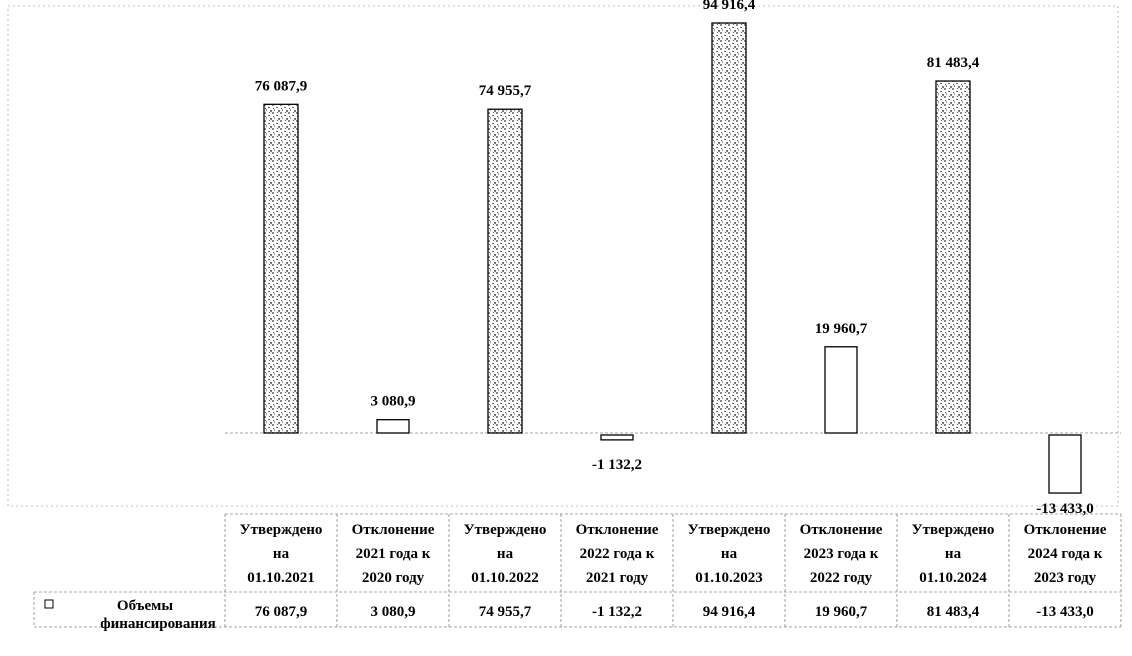 Image resolution: width=1132 pixels, height=656 pixels. Describe the element at coordinates (841, 578) in the screenshot. I see `table-header-6-line-3: 2022 году` at that location.